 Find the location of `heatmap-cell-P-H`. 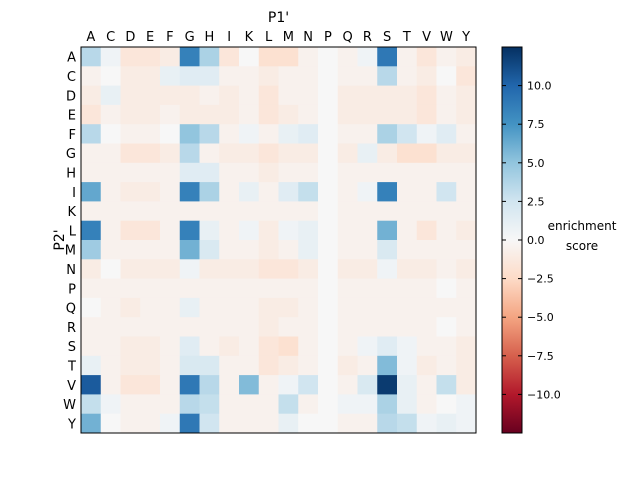

heatmap-cell-P-H is located at coordinates (209, 288).